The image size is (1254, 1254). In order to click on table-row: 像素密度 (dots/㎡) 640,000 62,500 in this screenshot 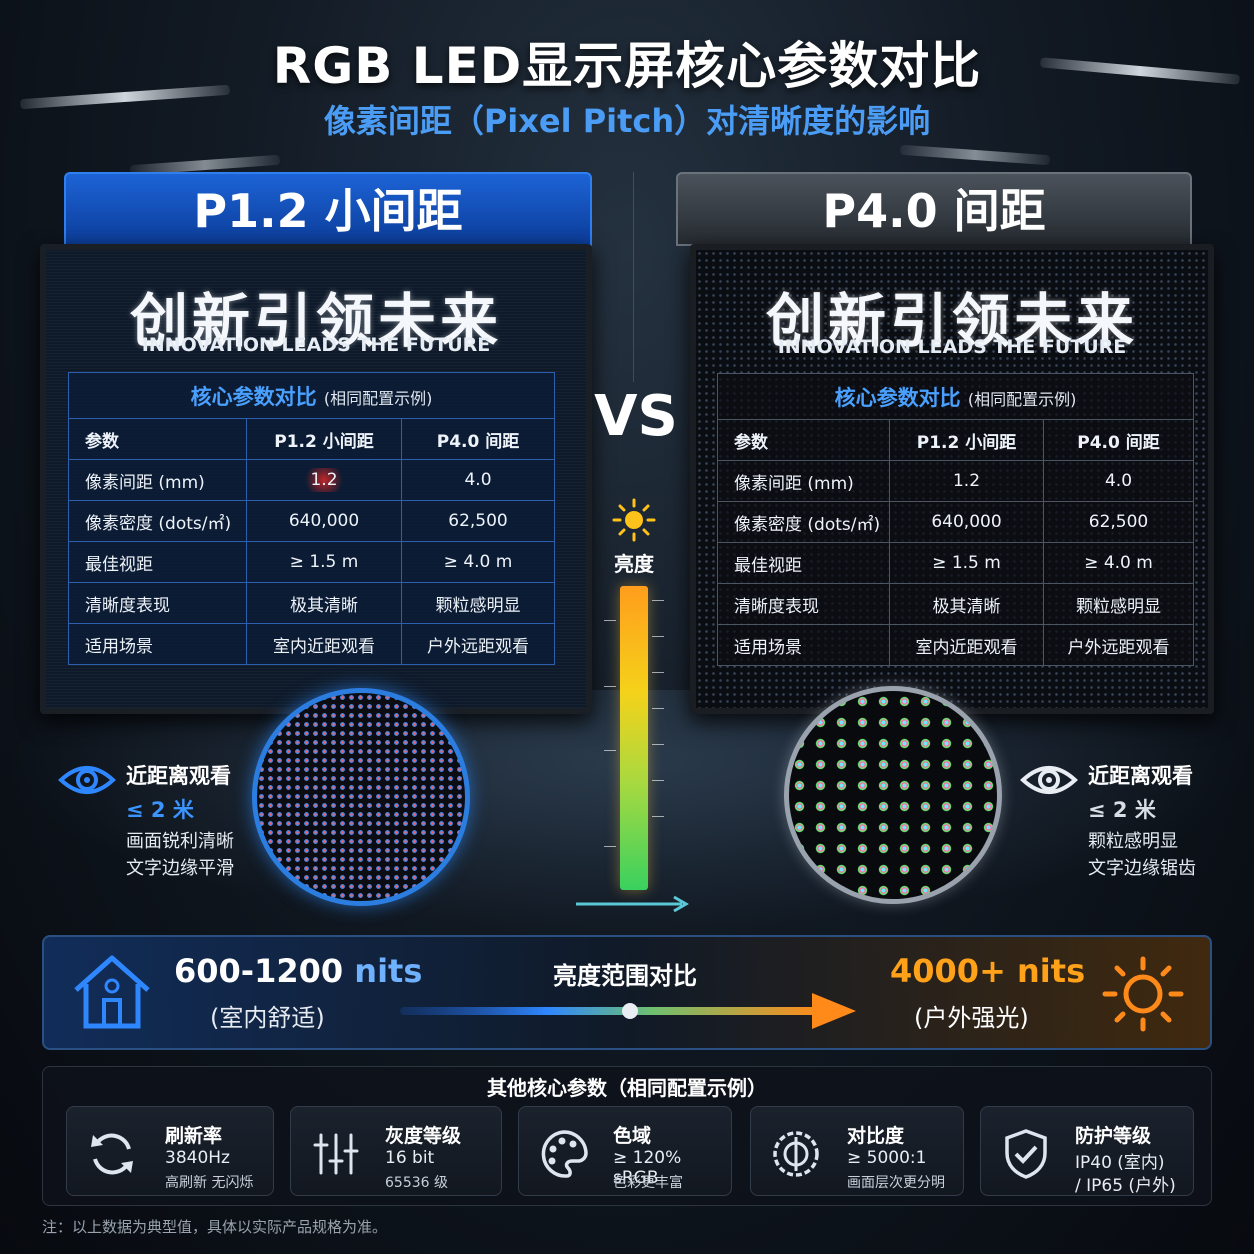, I will do `click(311, 521)`.